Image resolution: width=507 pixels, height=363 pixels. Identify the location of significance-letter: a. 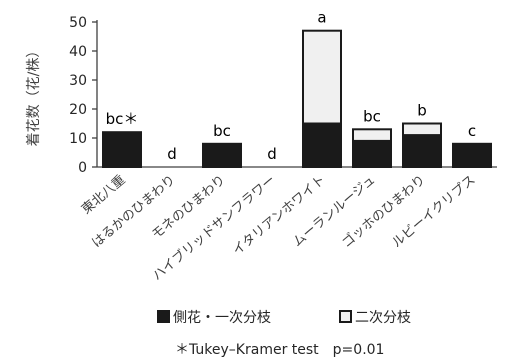
(321, 18).